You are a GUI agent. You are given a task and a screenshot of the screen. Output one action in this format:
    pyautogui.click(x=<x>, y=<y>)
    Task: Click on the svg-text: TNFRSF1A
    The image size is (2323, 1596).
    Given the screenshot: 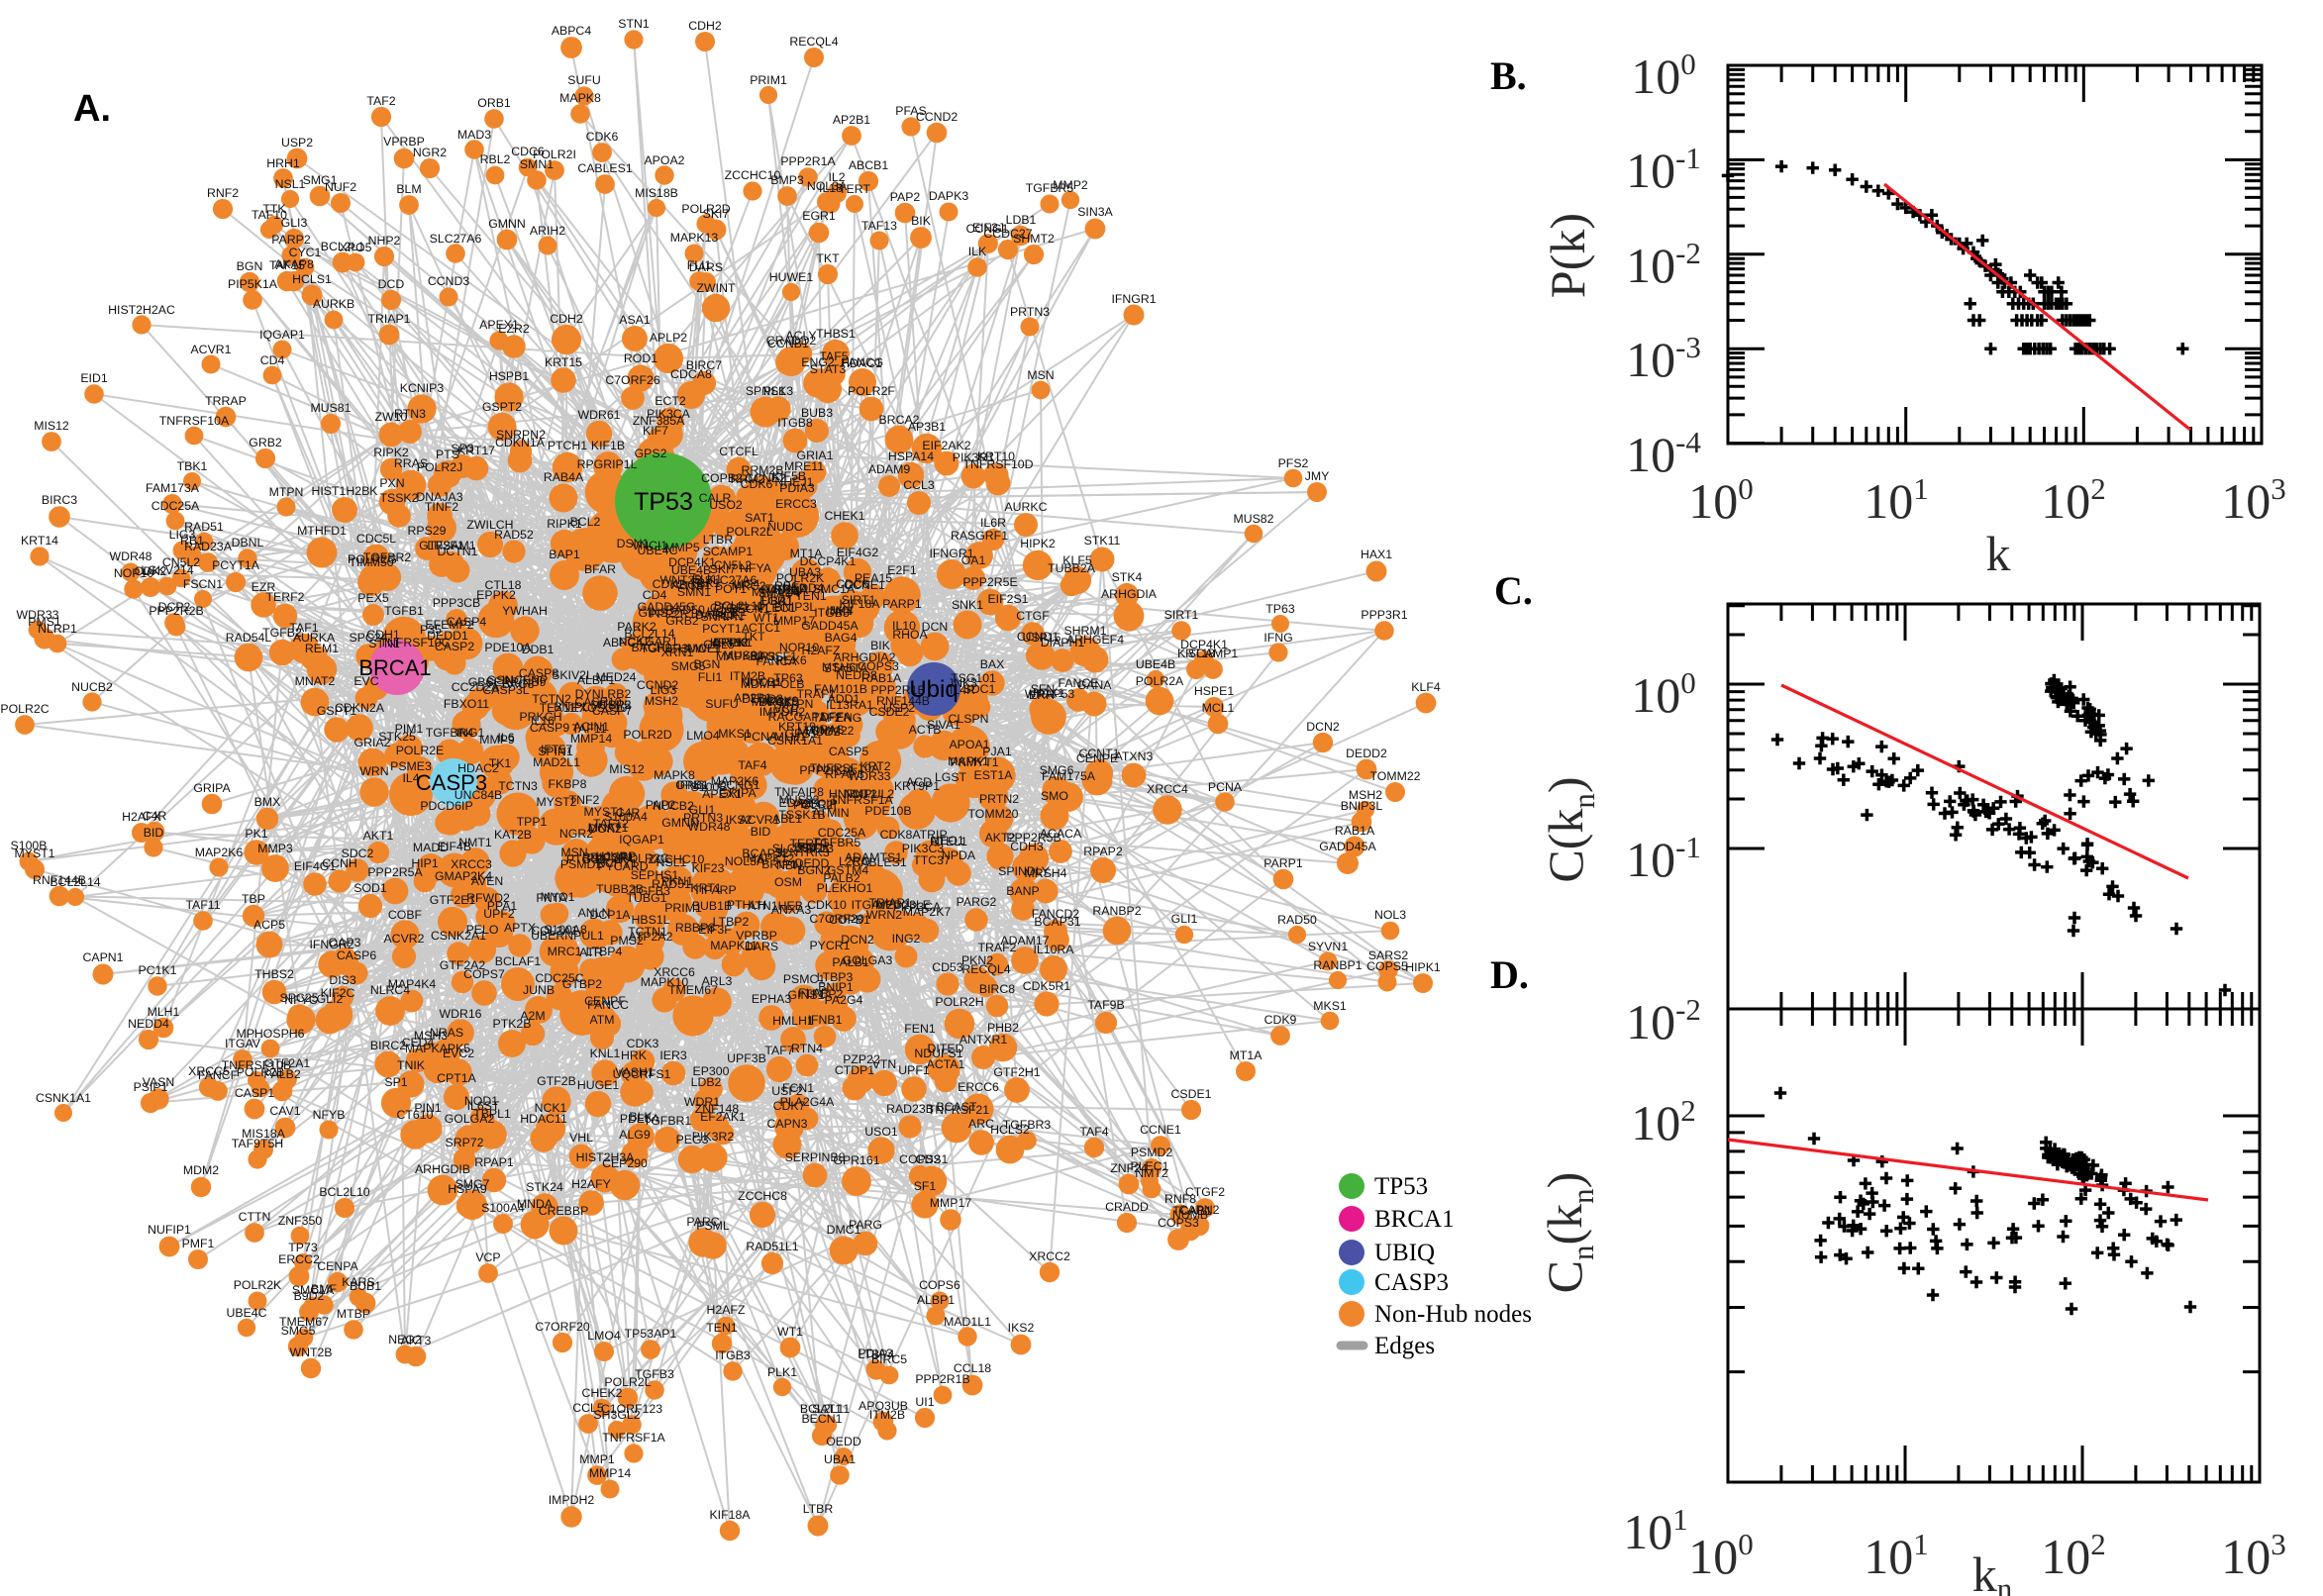 What is the action you would take?
    pyautogui.click(x=633, y=1438)
    